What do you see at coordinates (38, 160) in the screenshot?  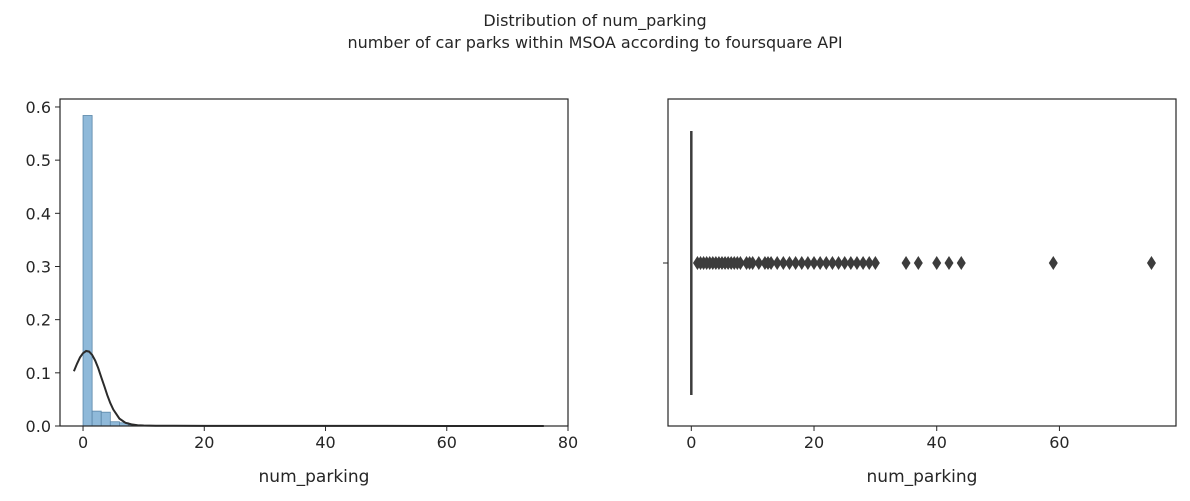 I see `y-tick-label: 0.5` at bounding box center [38, 160].